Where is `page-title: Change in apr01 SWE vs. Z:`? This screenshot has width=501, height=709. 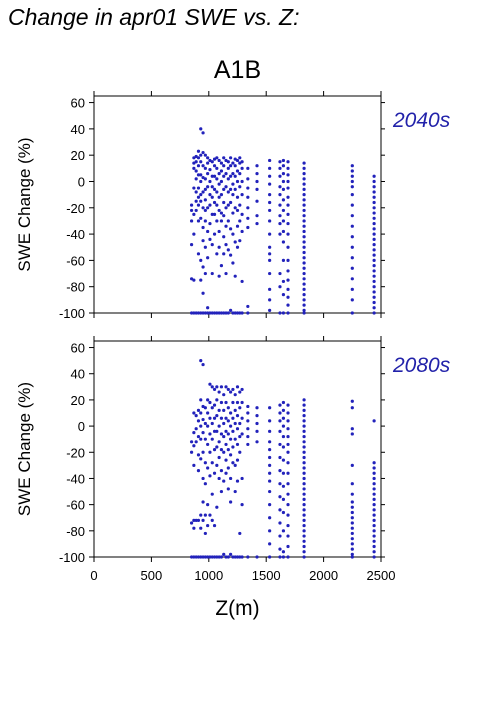 page-title: Change in apr01 SWE vs. Z: is located at coordinates (154, 17).